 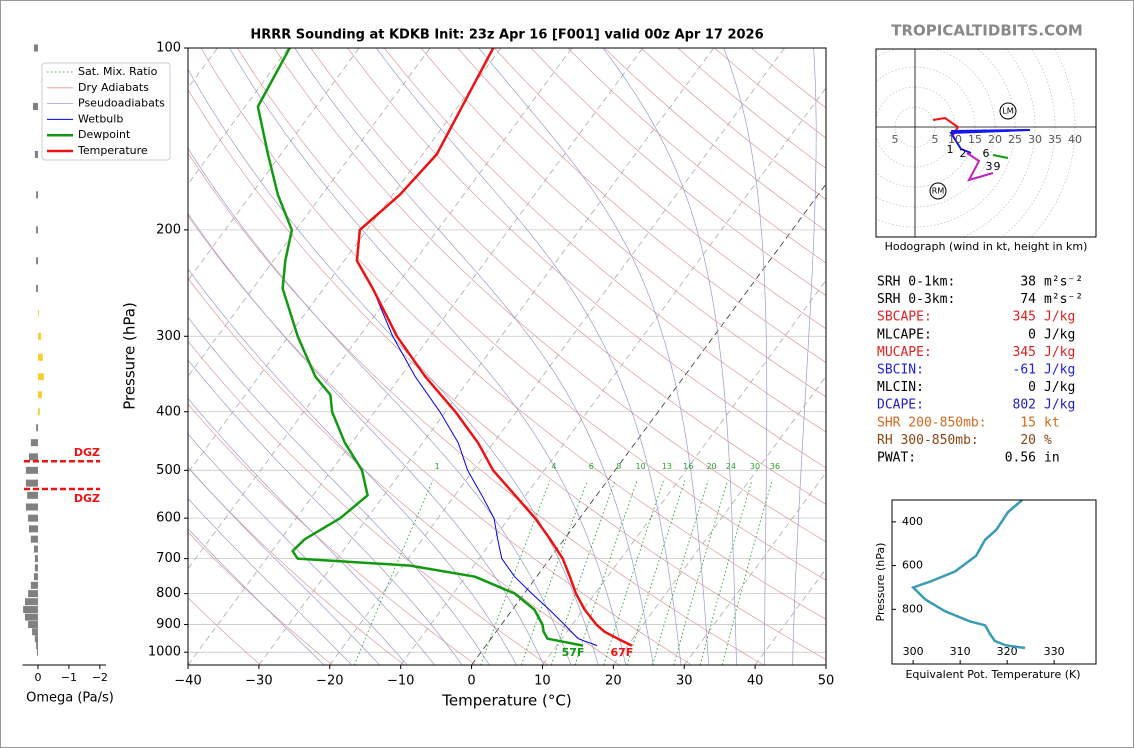 I want to click on mixing-ratio-label: 4, so click(x=553, y=466).